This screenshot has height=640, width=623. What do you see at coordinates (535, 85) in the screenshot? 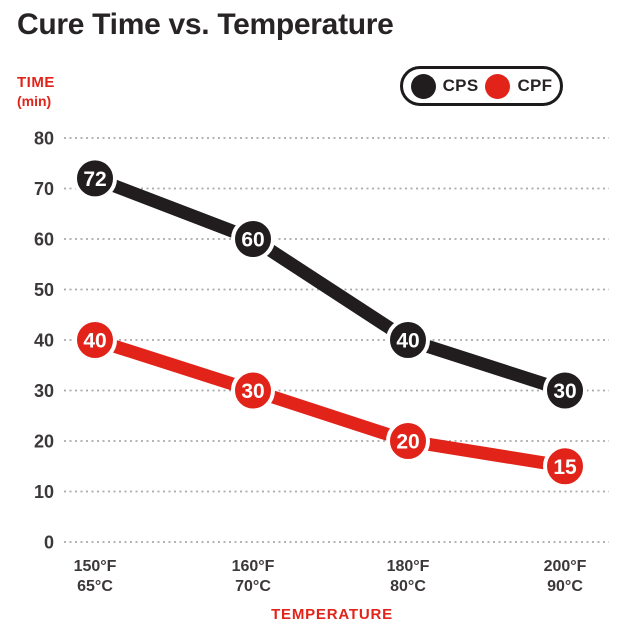
I see `legend-label-cpf: CPF` at bounding box center [535, 85].